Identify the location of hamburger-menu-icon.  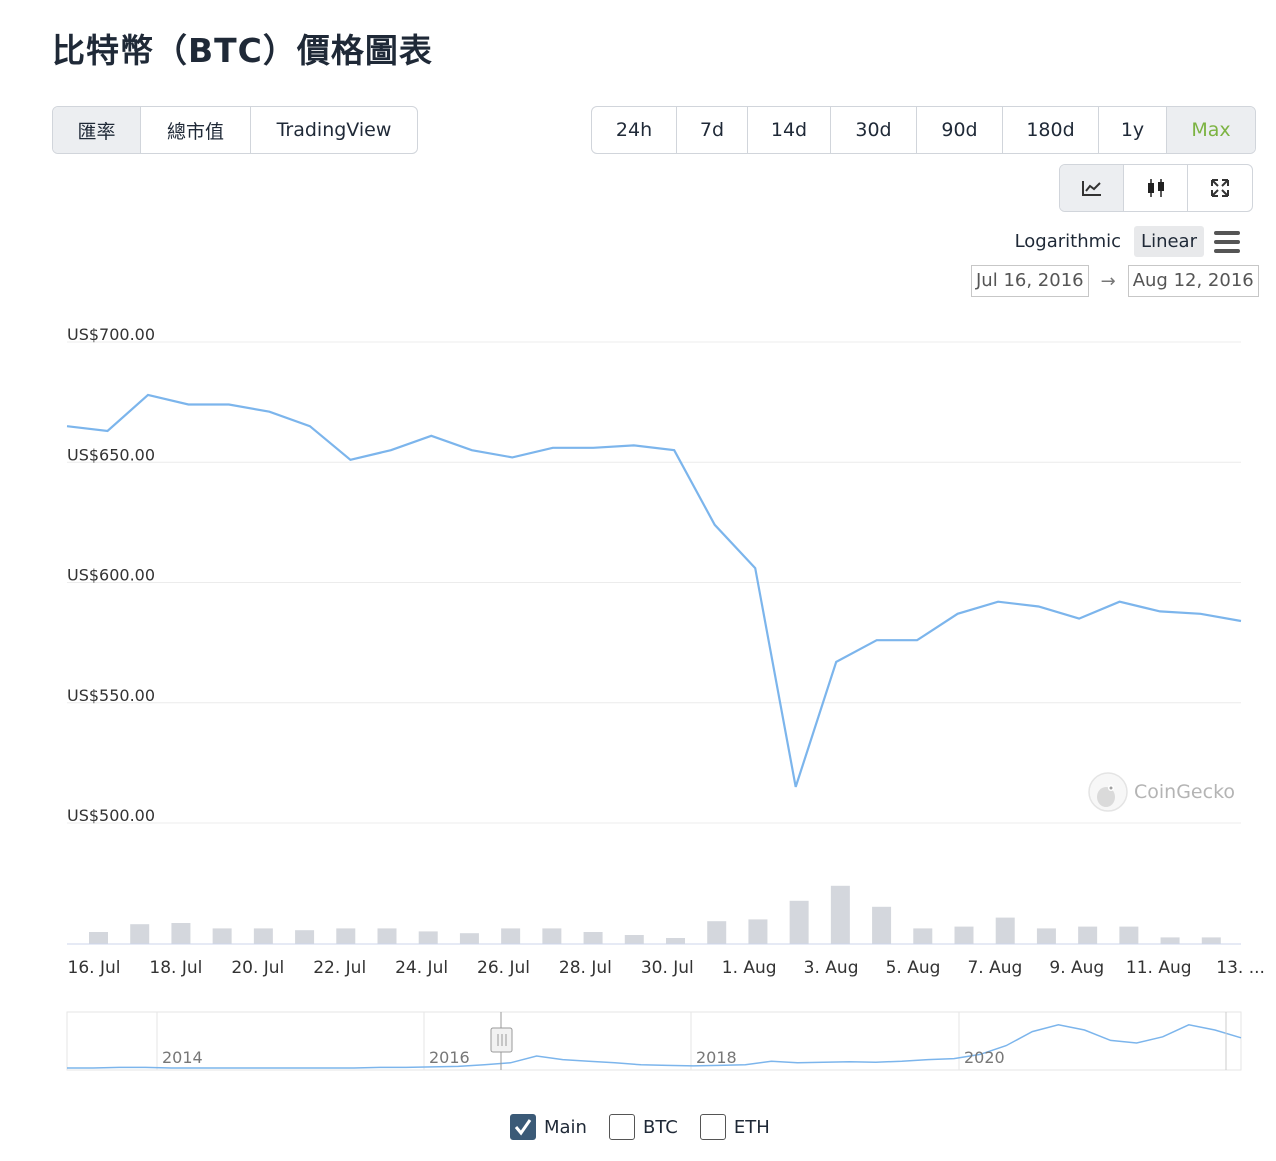
(1227, 241).